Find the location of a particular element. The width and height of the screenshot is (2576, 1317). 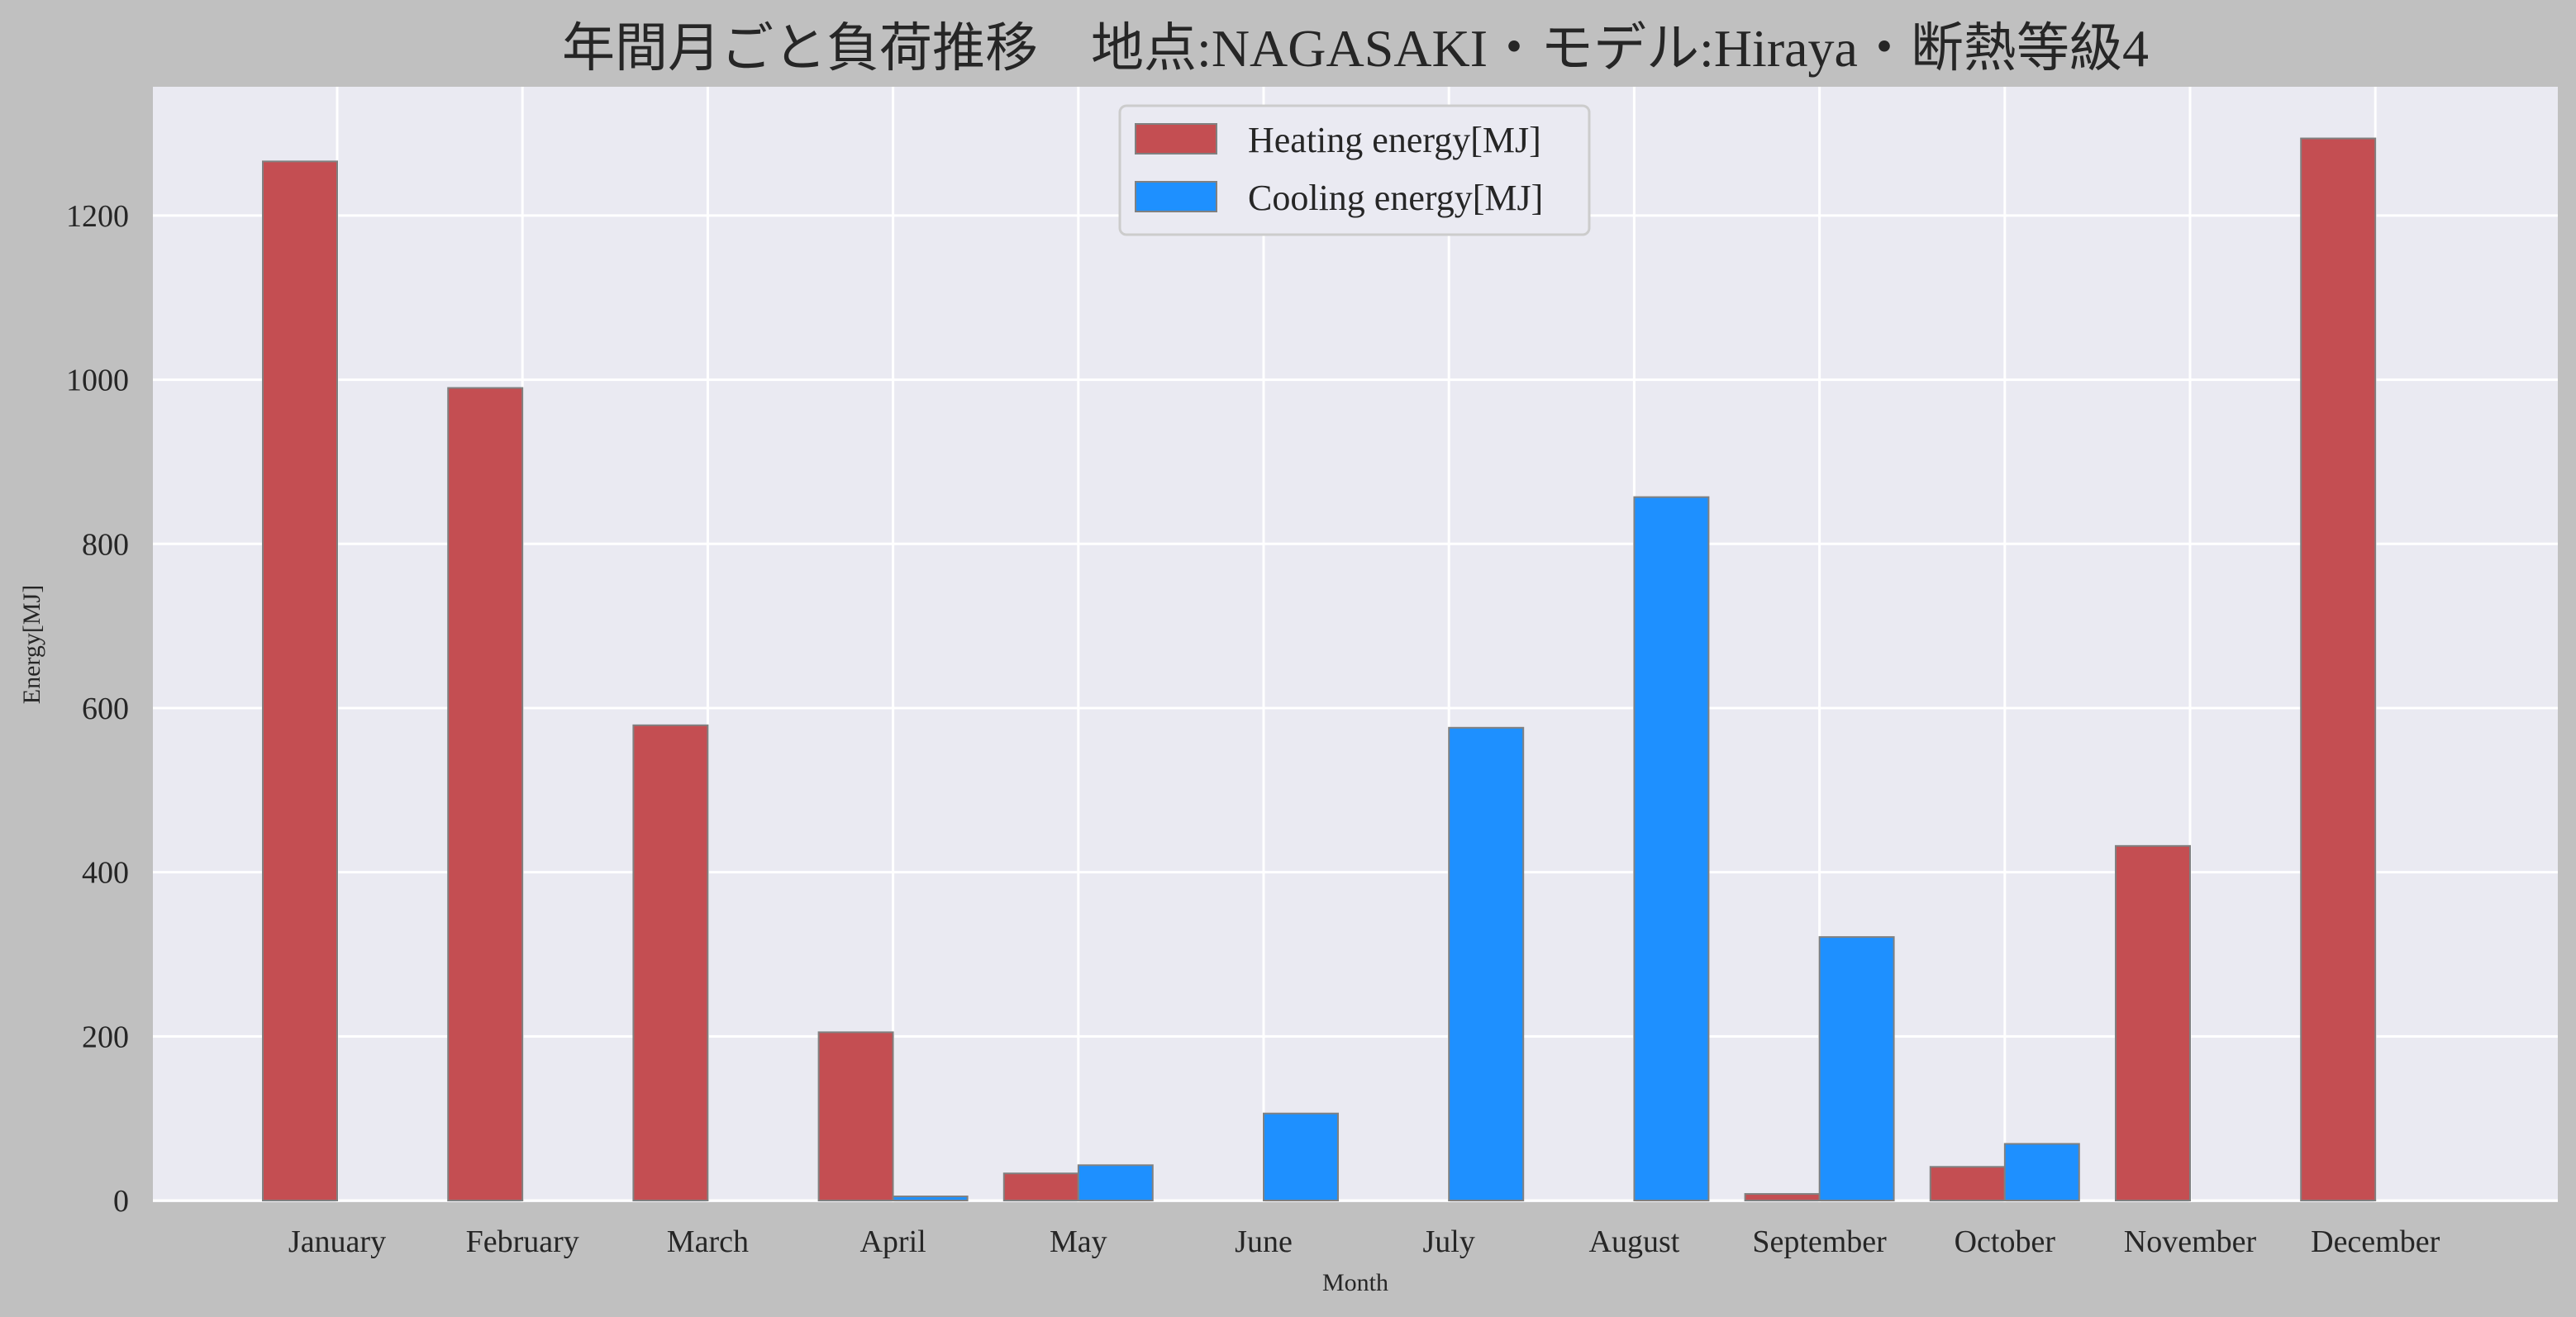

y-tick-labels: 0 200 400 600 800 1000 1200 is located at coordinates (98, 709).